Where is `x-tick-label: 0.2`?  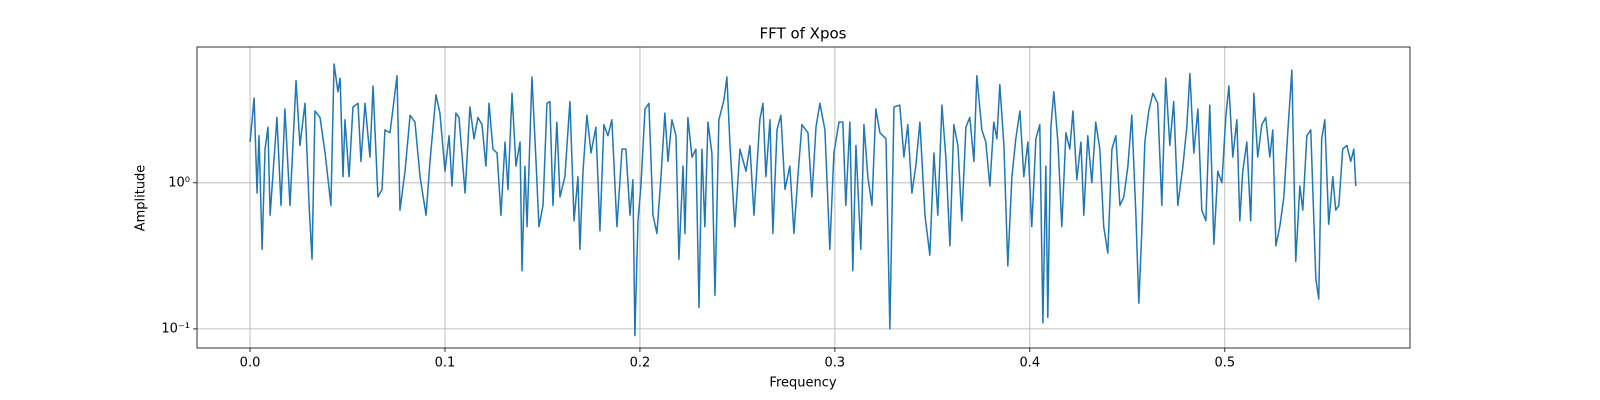
x-tick-label: 0.2 is located at coordinates (640, 363).